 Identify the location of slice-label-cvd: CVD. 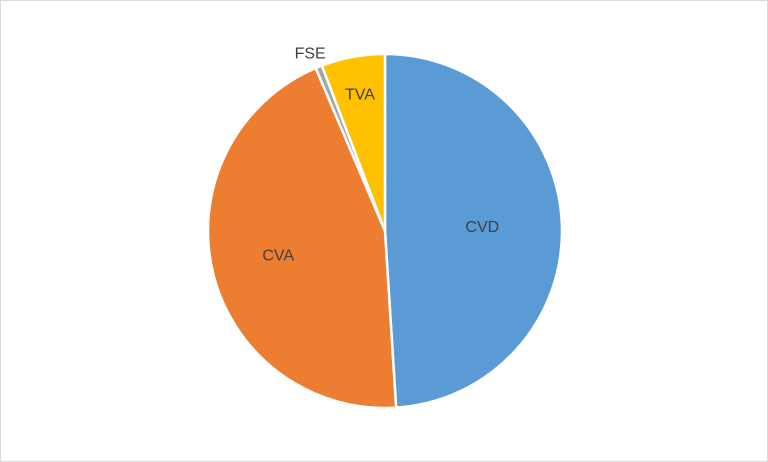
(482, 227).